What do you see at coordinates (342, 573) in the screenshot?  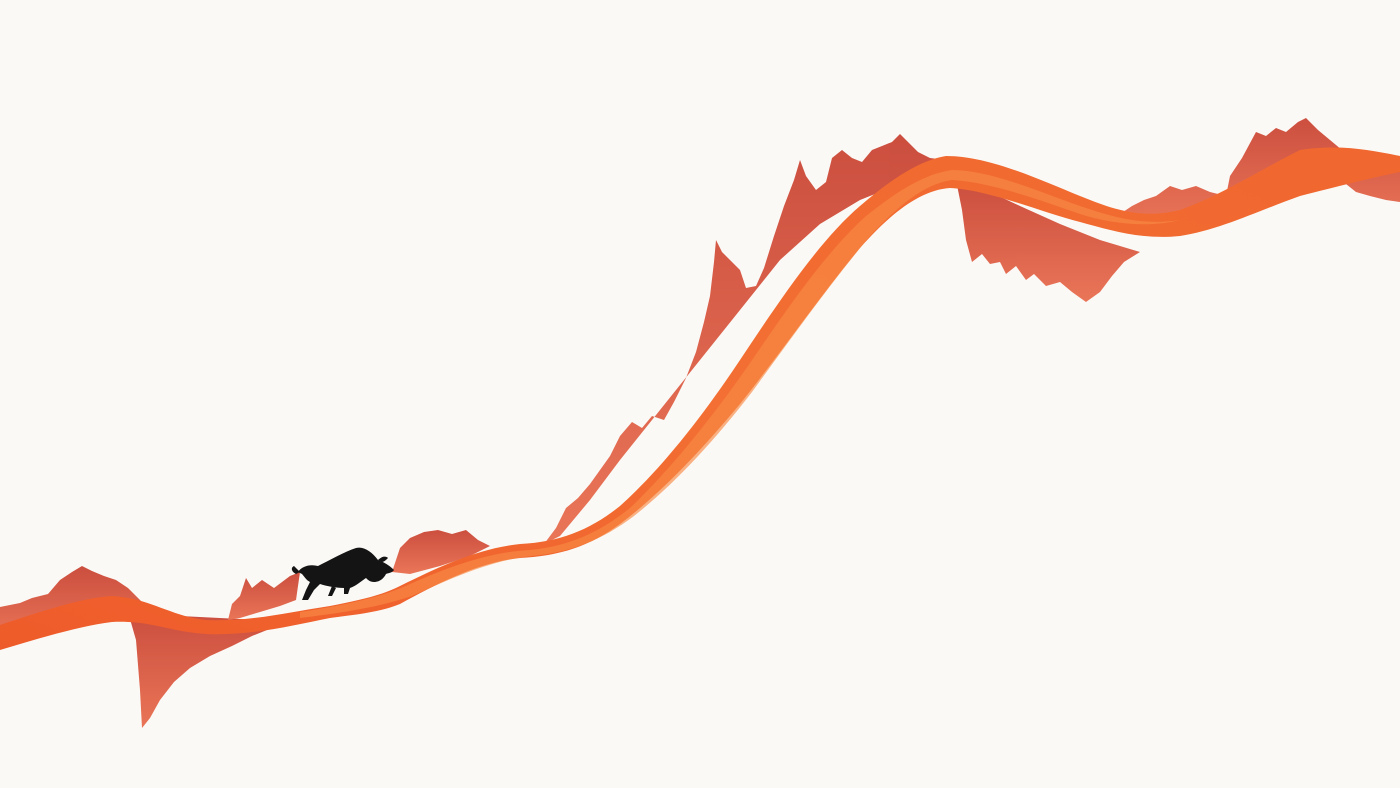 I see `bull-silhouette-icon` at bounding box center [342, 573].